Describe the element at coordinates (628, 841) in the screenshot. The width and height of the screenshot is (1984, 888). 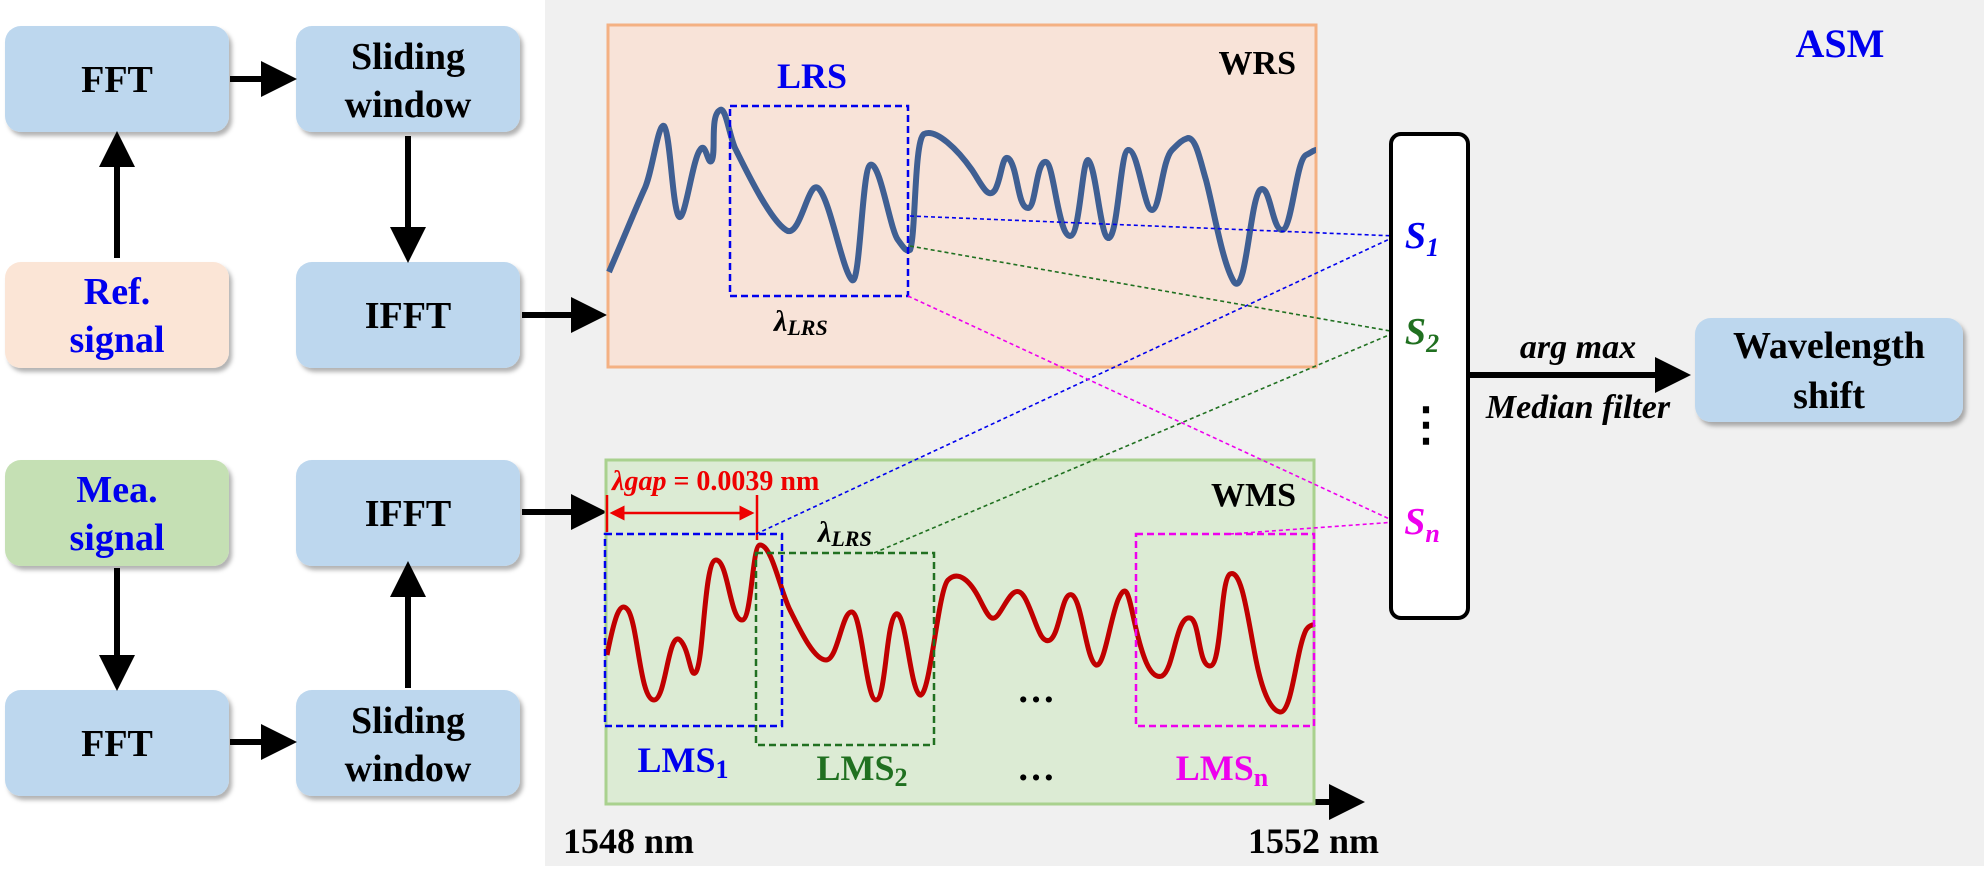
I see `axis-start-label: 1548 nm` at that location.